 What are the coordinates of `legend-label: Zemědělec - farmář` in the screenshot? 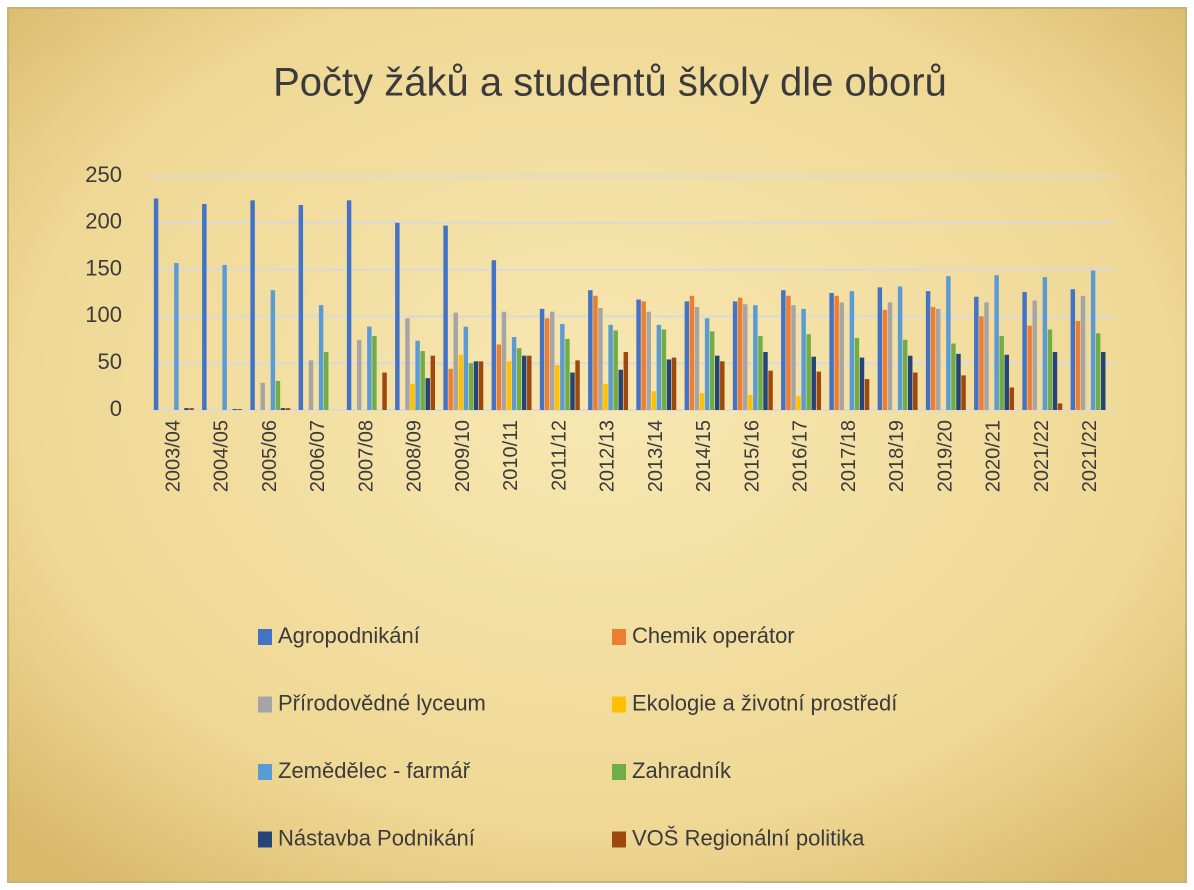 It's located at (374, 770).